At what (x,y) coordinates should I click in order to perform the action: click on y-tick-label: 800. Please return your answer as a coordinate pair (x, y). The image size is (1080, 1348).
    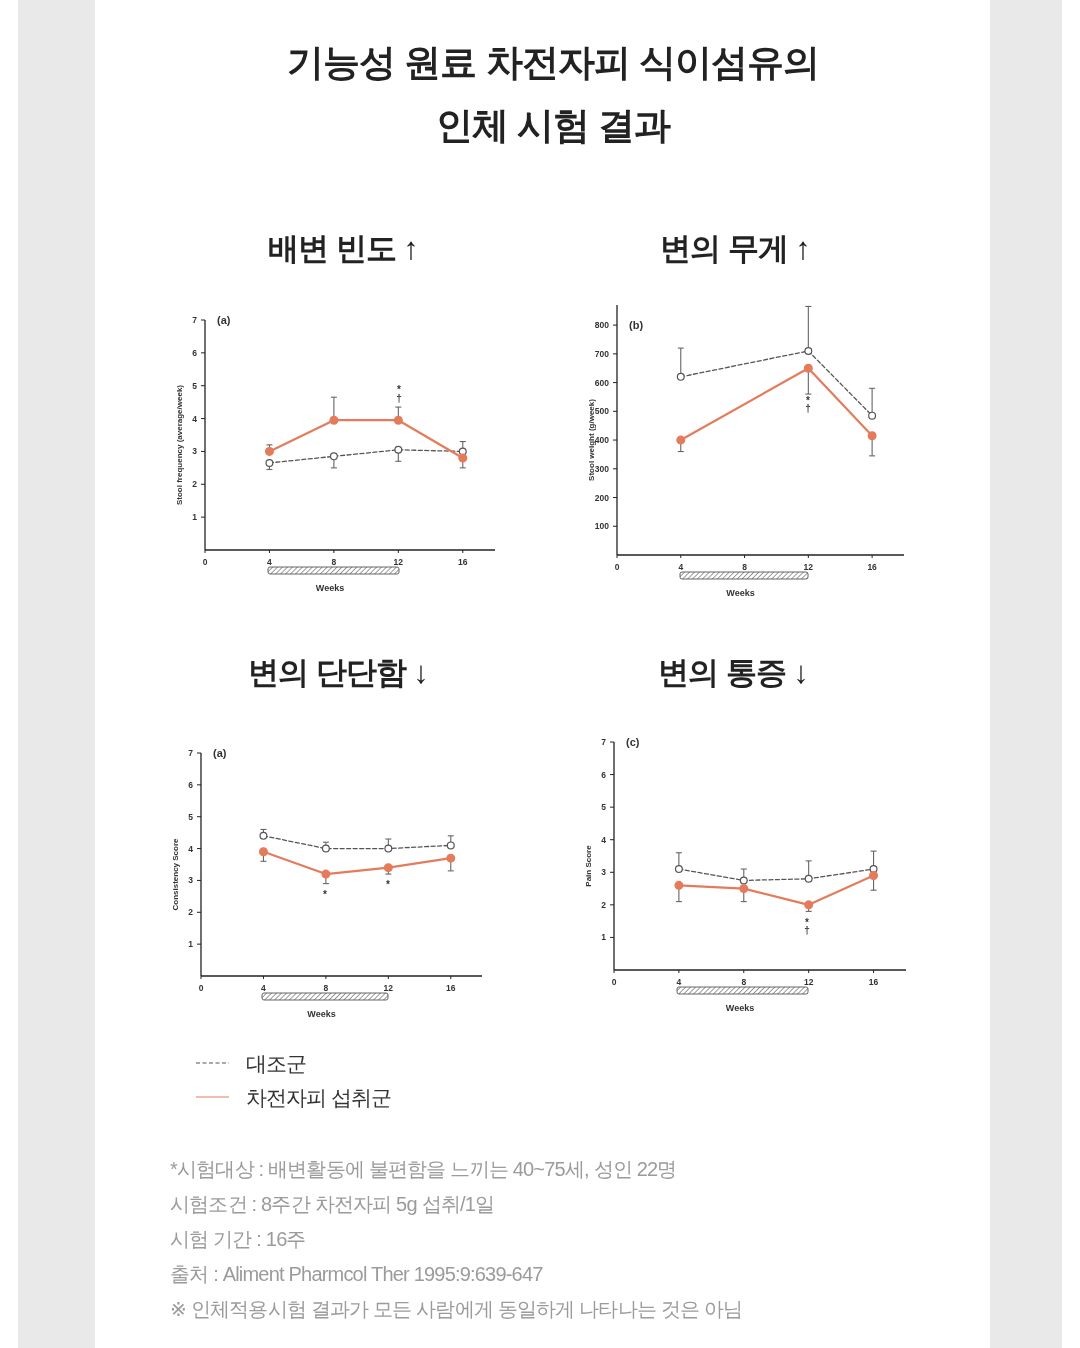
    Looking at the image, I should click on (602, 325).